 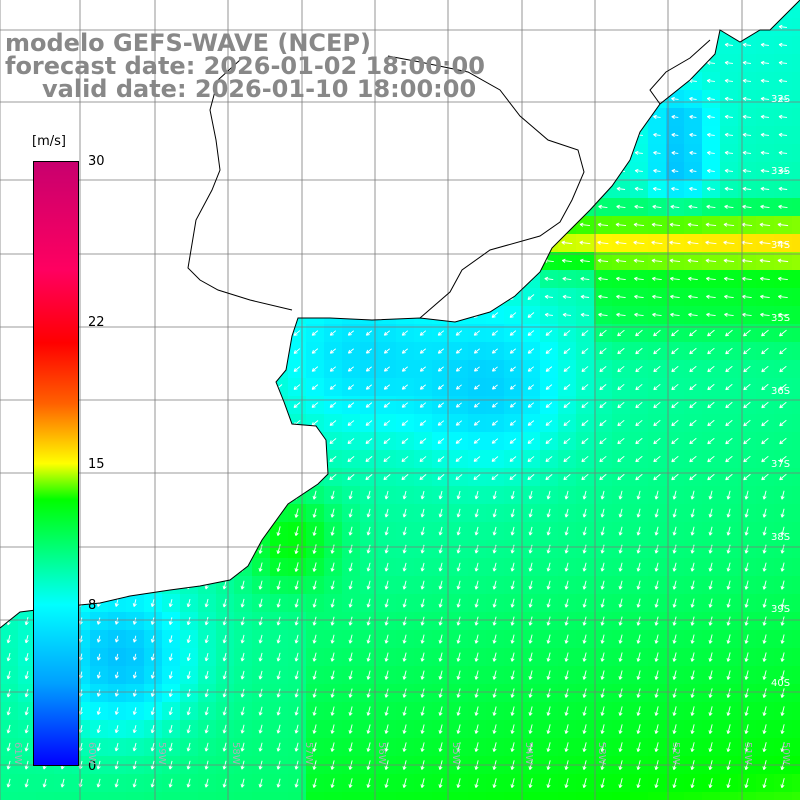 What do you see at coordinates (781, 683) in the screenshot?
I see `latitude-label: 40S` at bounding box center [781, 683].